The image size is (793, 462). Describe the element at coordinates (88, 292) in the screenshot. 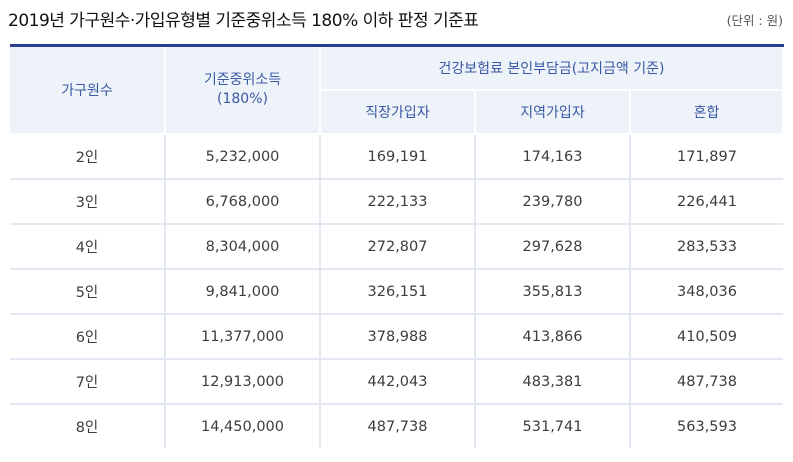

I see `cell-household-size: 5인` at that location.